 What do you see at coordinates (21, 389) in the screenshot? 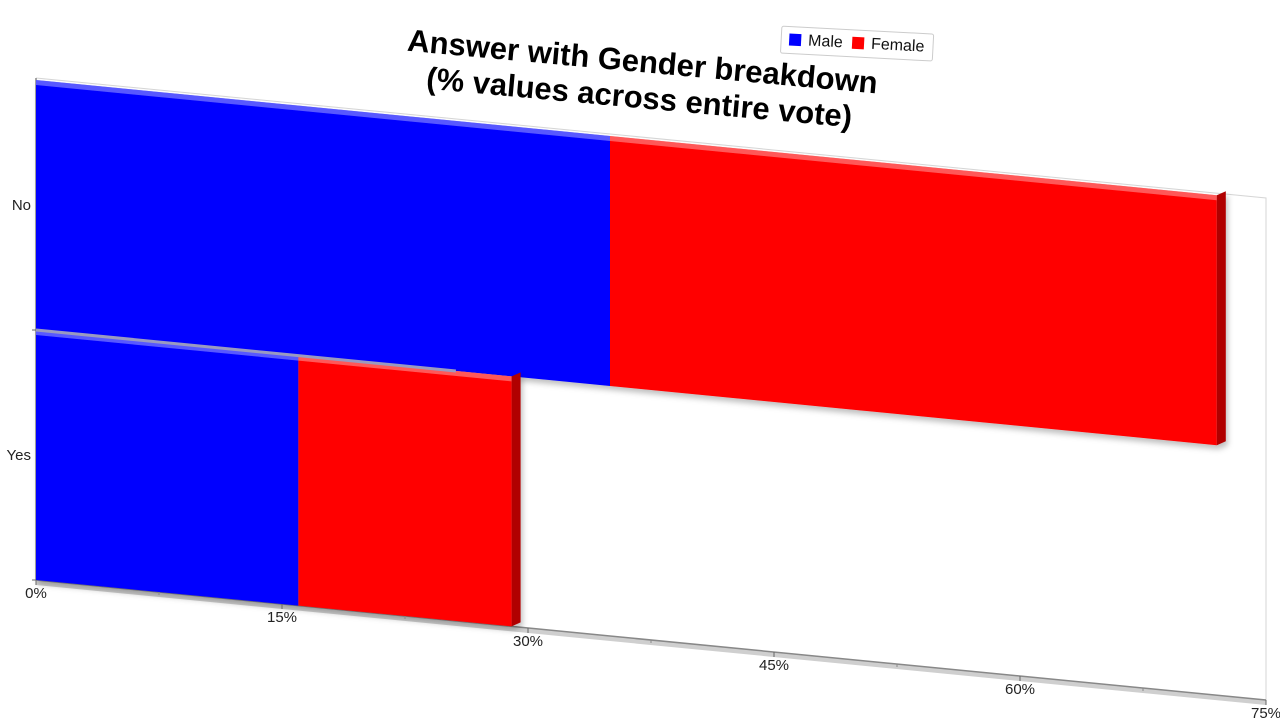
I see `y-axis-categories: No Yes` at bounding box center [21, 389].